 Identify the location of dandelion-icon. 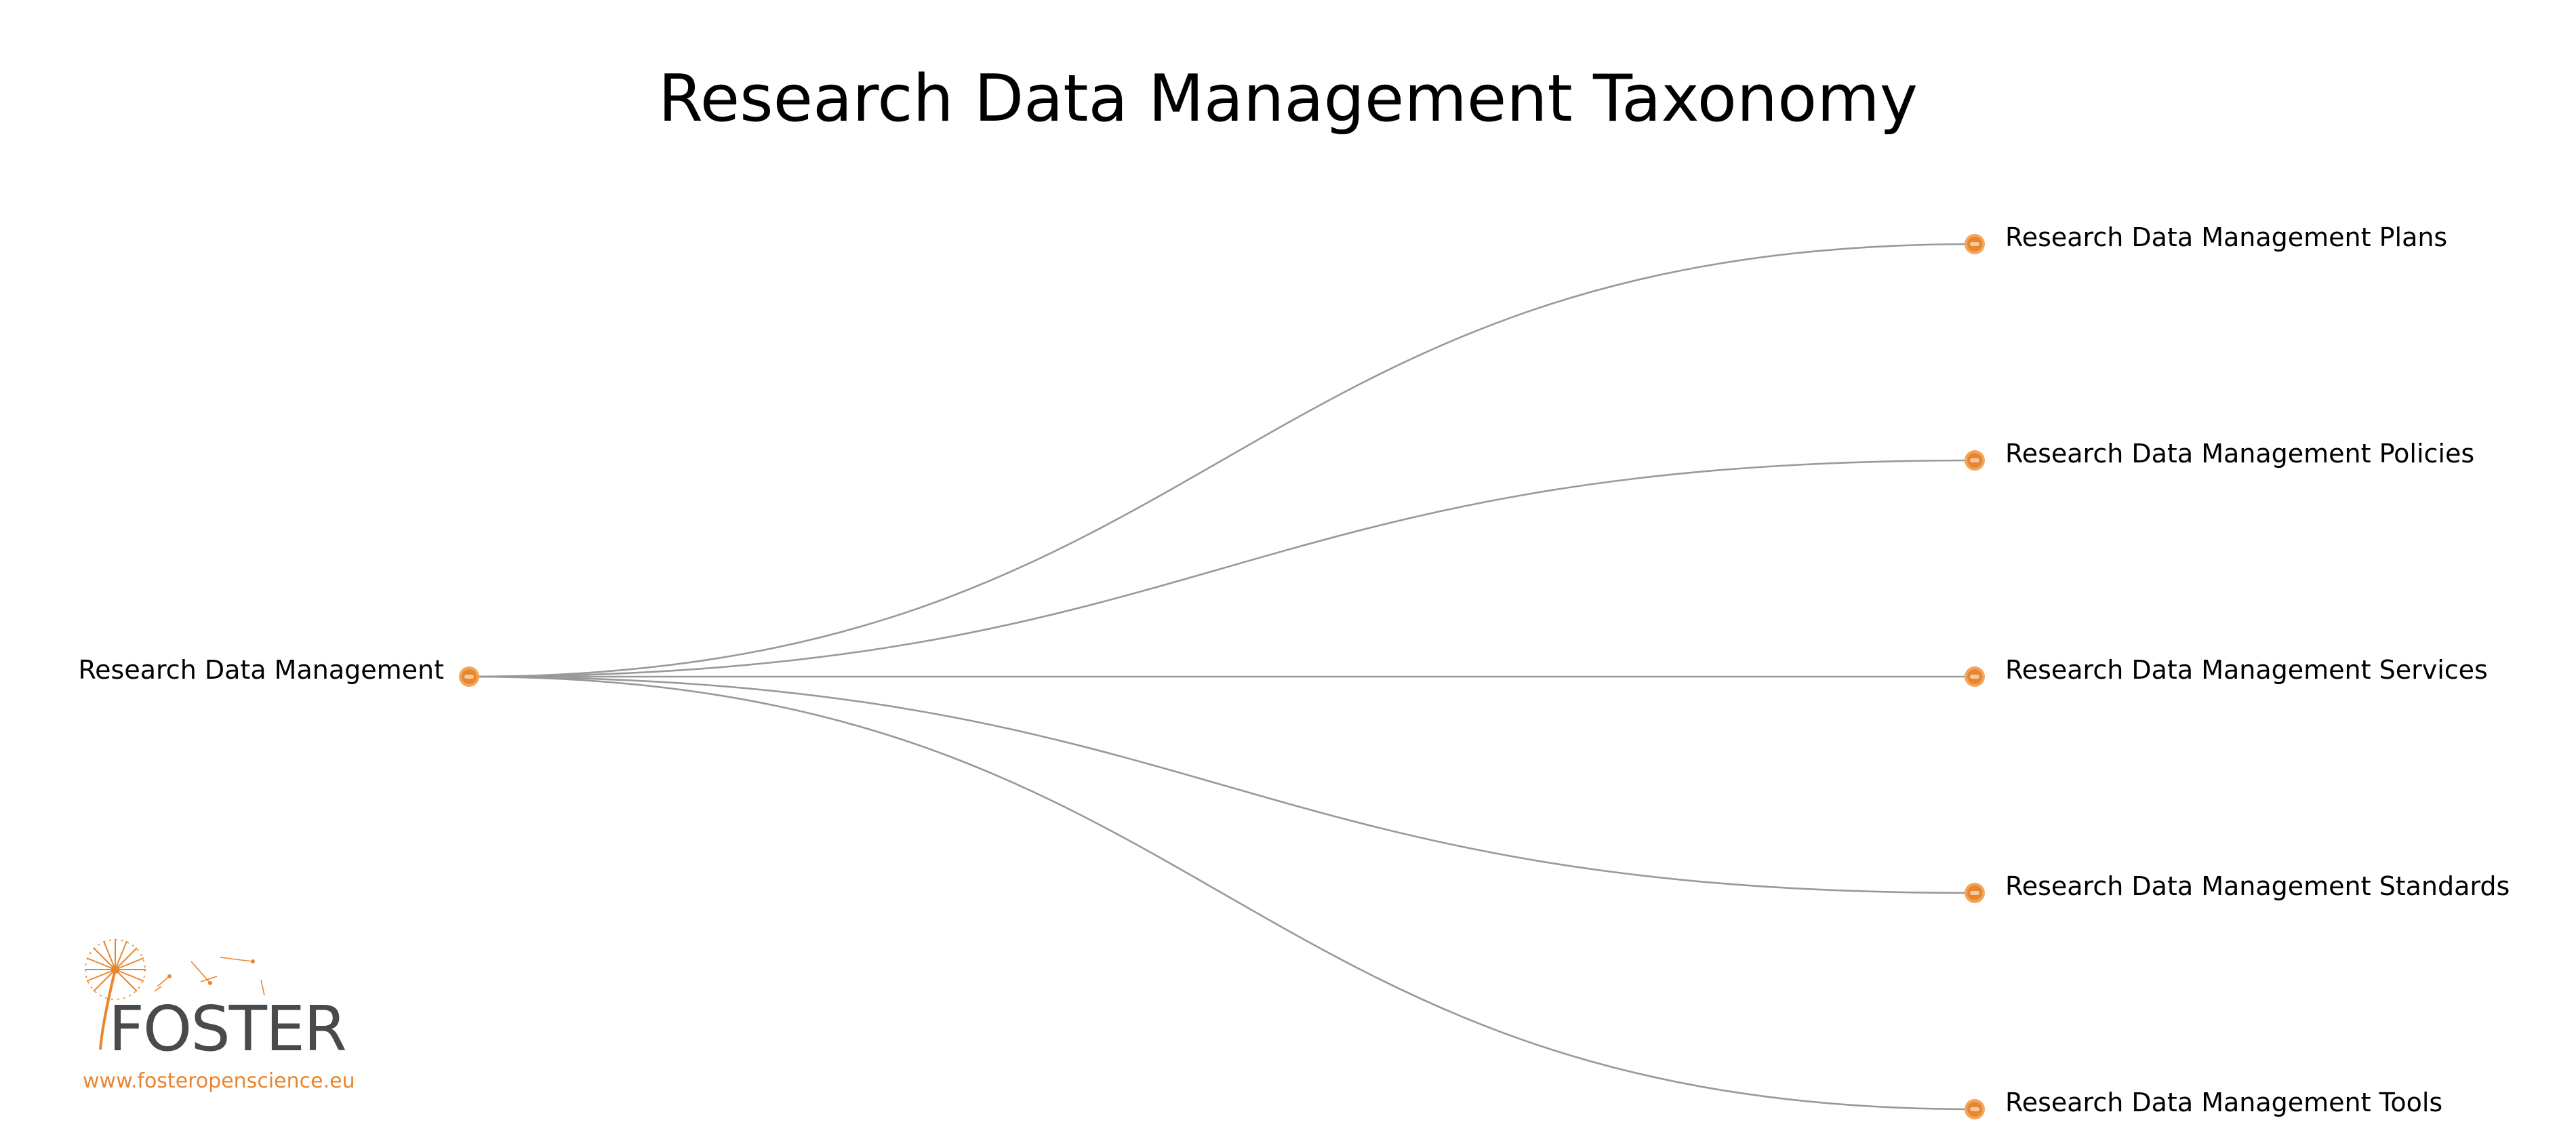
(175, 994).